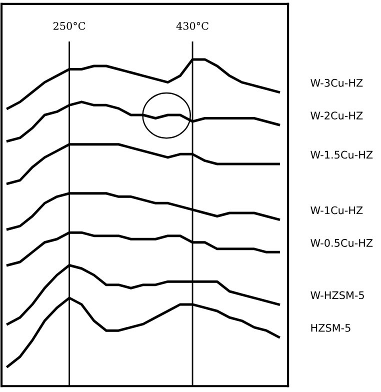 This screenshot has width=381, height=392. What do you see at coordinates (69, 26) in the screenshot?
I see `text: 250°C` at bounding box center [69, 26].